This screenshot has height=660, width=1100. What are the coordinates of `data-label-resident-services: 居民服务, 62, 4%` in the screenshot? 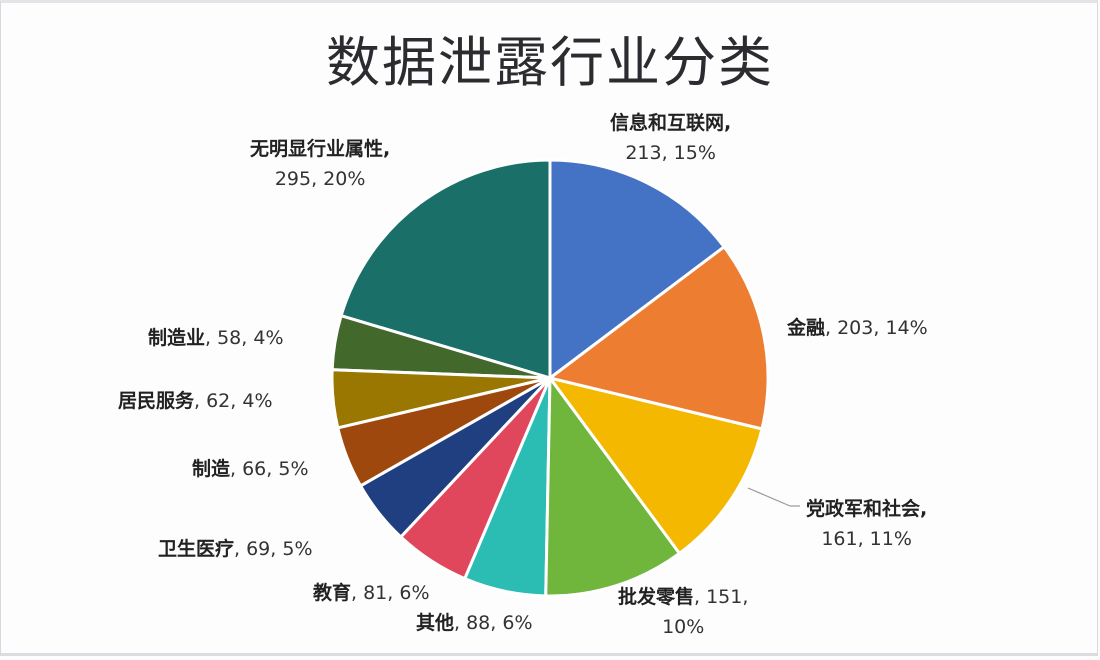 It's located at (195, 401).